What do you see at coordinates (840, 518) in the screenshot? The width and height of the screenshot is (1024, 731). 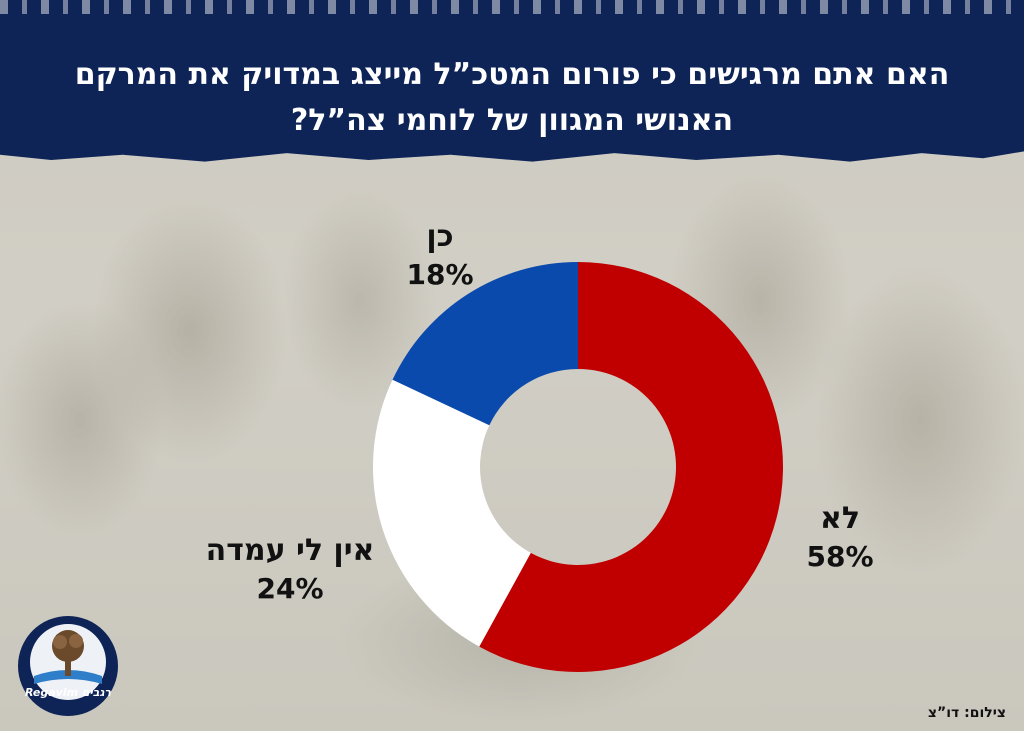 I see `slice-name: לא` at bounding box center [840, 518].